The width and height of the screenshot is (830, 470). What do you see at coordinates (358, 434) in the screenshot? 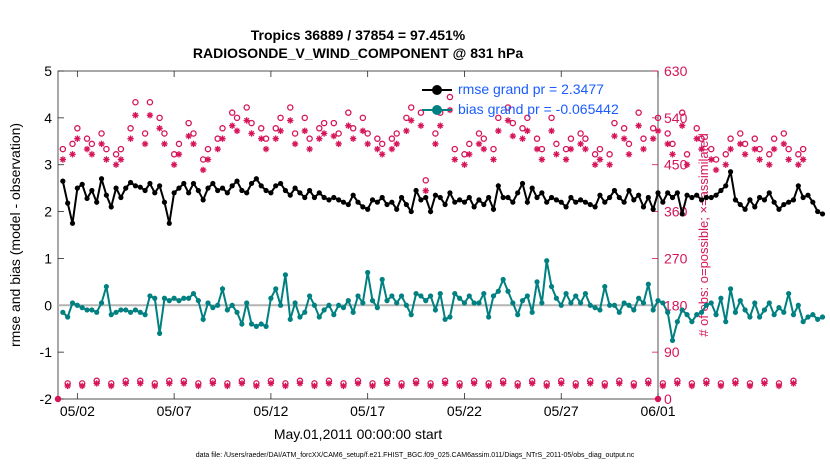
I see `x-axis-label: May.01,2011 00:00:00 start` at bounding box center [358, 434].